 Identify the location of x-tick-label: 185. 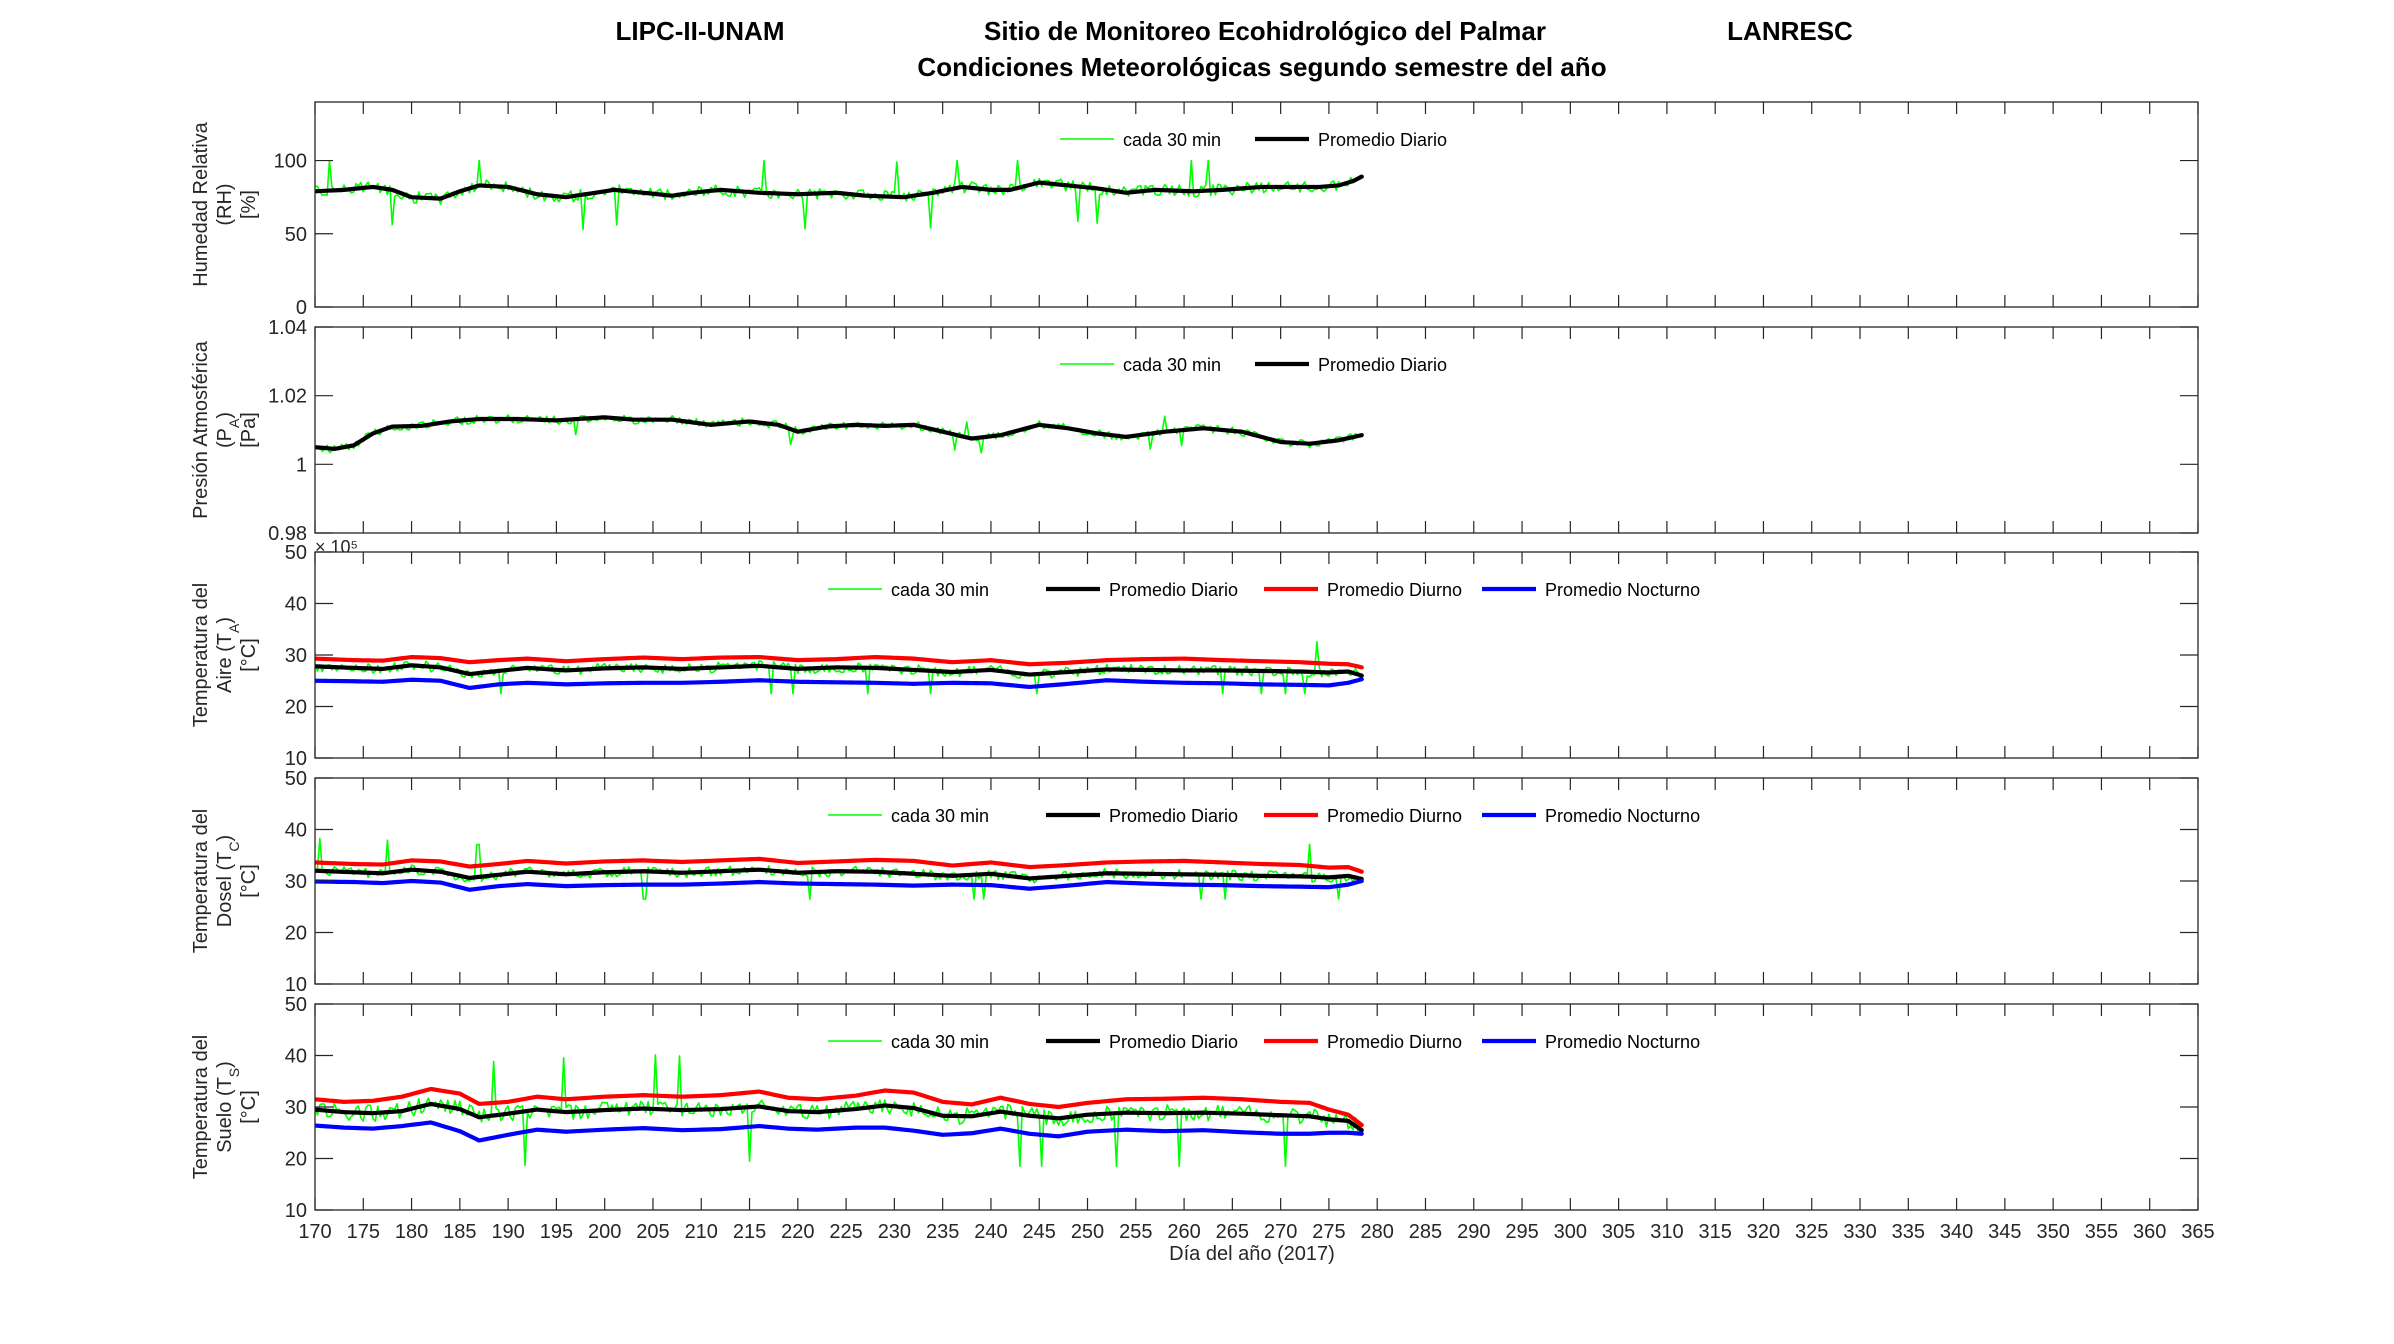
(459, 1232).